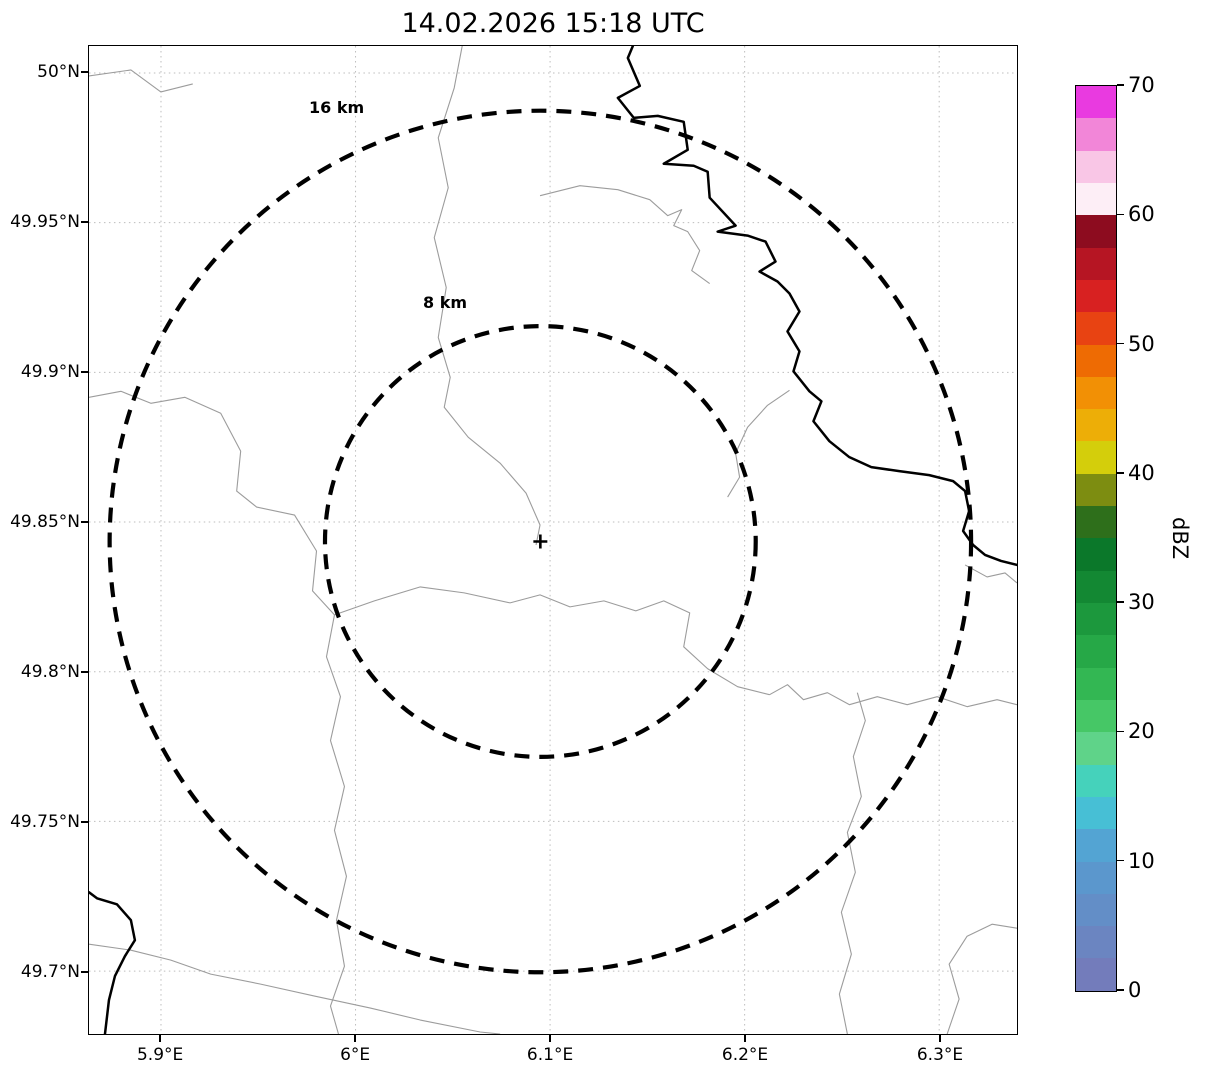 The height and width of the screenshot is (1069, 1207). I want to click on colorbar-tick-label: 10, so click(1141, 860).